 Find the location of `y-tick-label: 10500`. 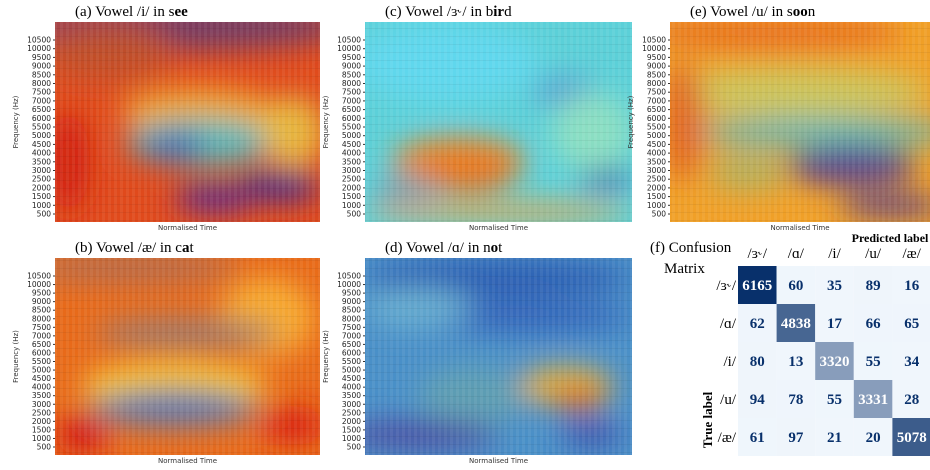

y-tick-label: 10500 is located at coordinates (39, 40).